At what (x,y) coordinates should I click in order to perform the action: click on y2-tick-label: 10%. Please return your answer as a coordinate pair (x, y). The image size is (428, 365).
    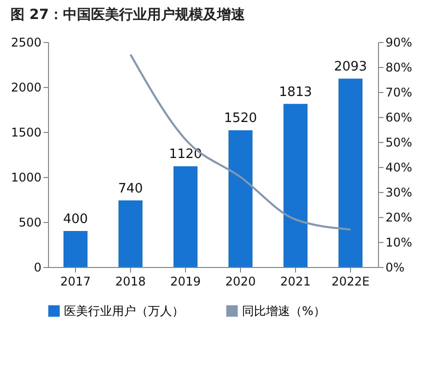
    Looking at the image, I should click on (399, 243).